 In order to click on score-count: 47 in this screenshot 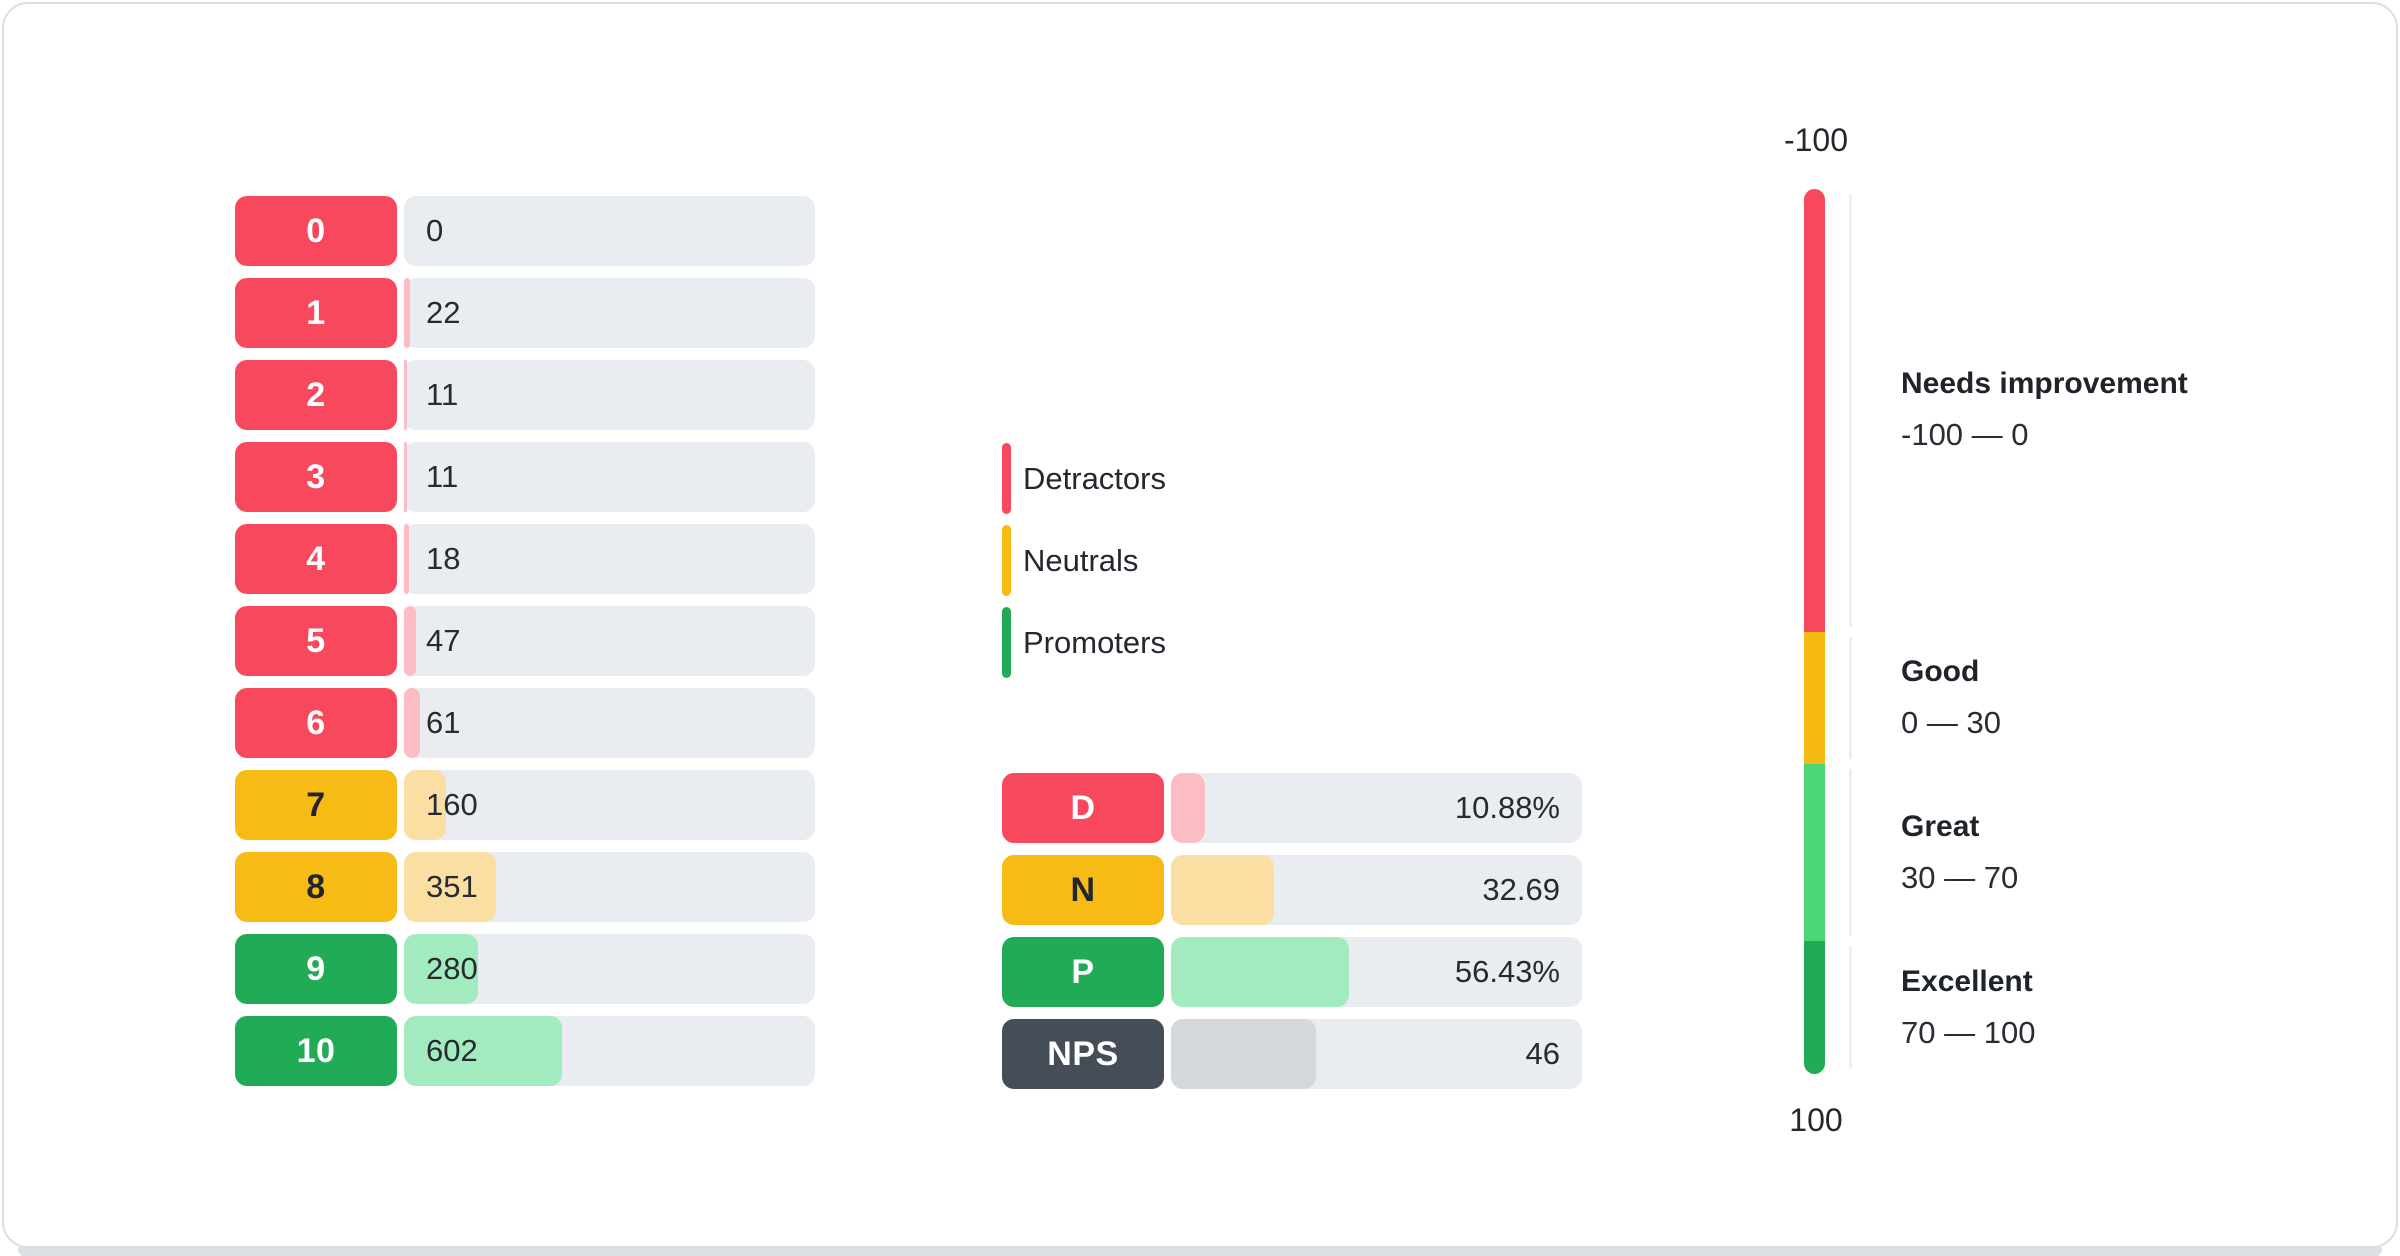, I will do `click(443, 640)`.